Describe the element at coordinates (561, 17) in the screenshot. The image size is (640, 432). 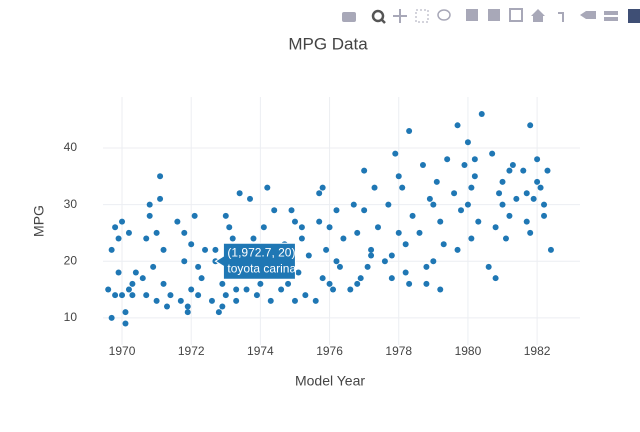
I see `spike-icon` at that location.